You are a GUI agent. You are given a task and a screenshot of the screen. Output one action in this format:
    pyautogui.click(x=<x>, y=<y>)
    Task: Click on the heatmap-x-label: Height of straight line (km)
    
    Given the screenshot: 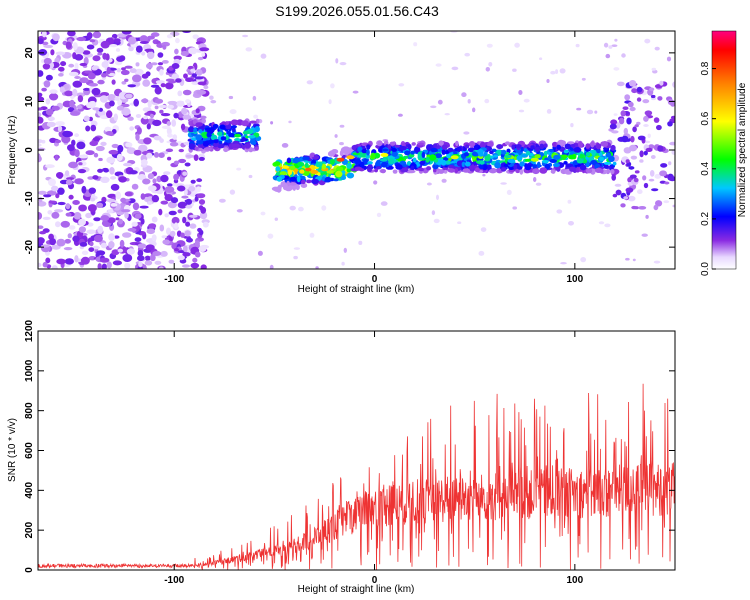 What is the action you would take?
    pyautogui.click(x=356, y=289)
    